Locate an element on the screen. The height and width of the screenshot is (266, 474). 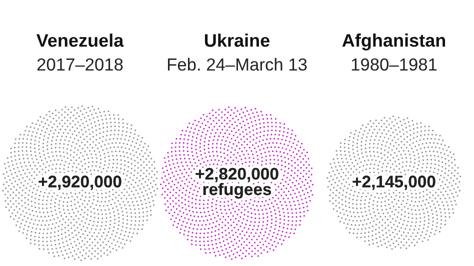
text: 2017–2018 is located at coordinates (80, 64).